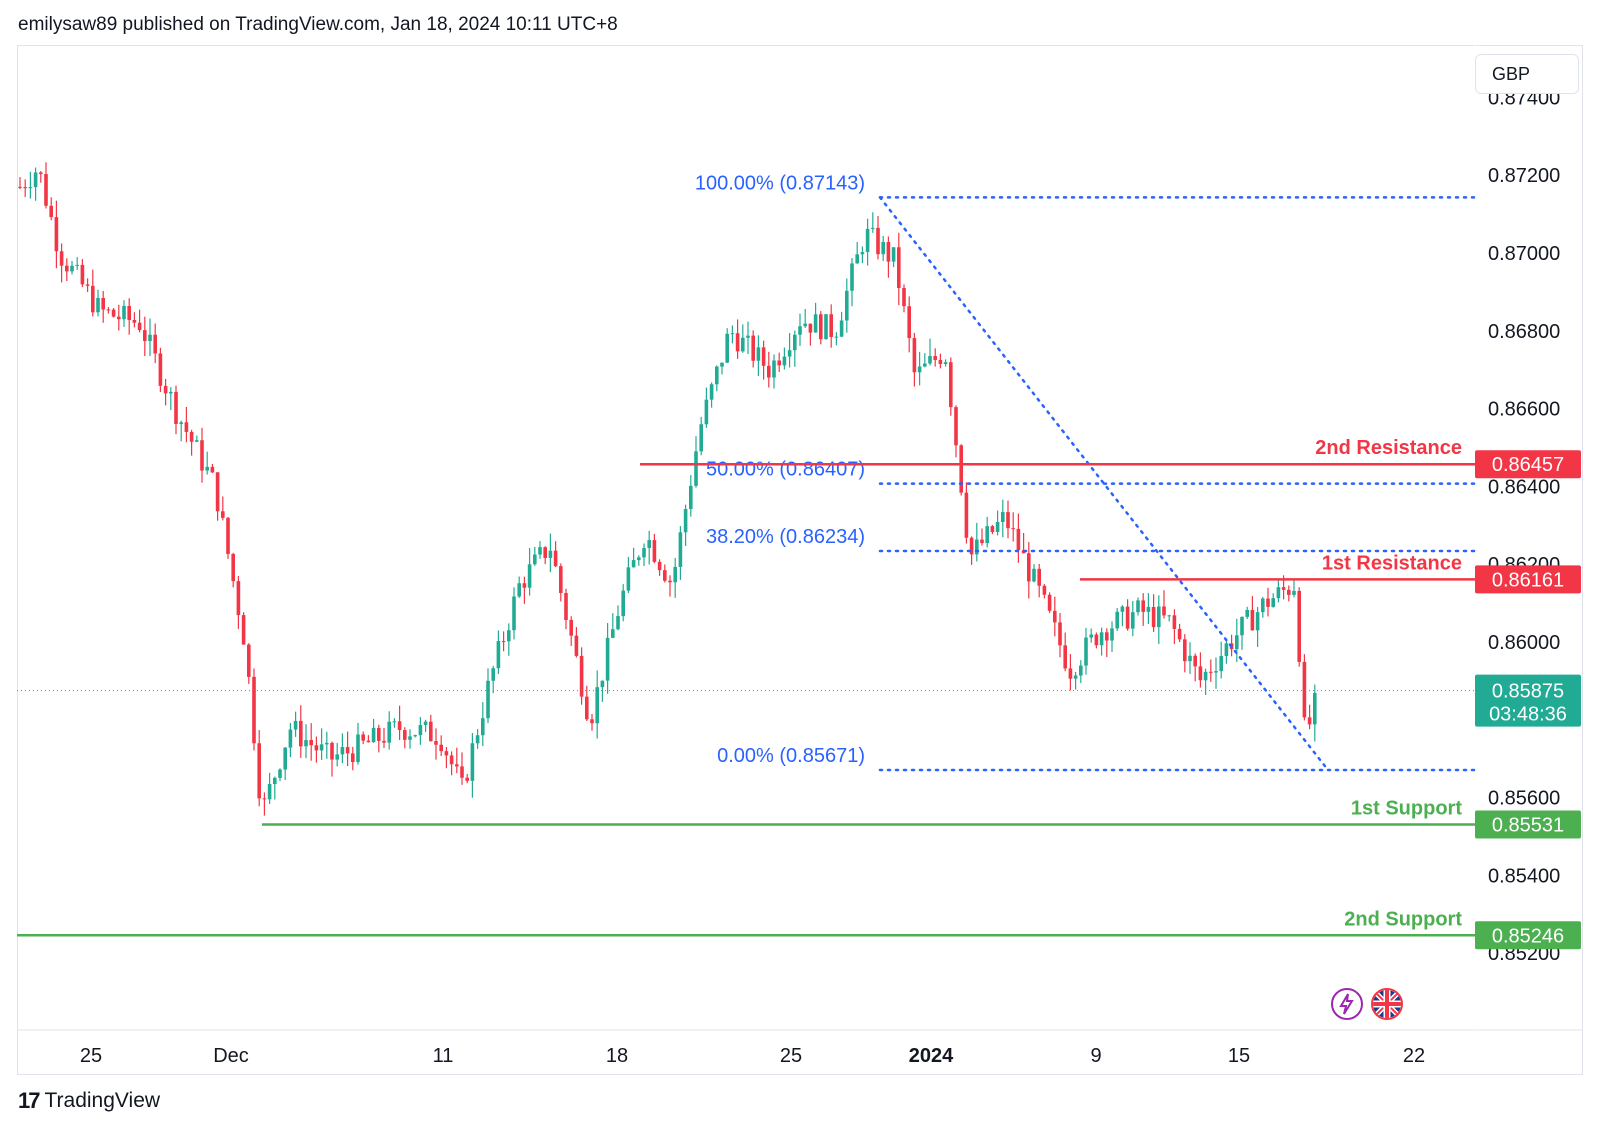 The image size is (1600, 1128). Describe the element at coordinates (102, 1100) in the screenshot. I see `footer-brand-text: TradingView` at that location.